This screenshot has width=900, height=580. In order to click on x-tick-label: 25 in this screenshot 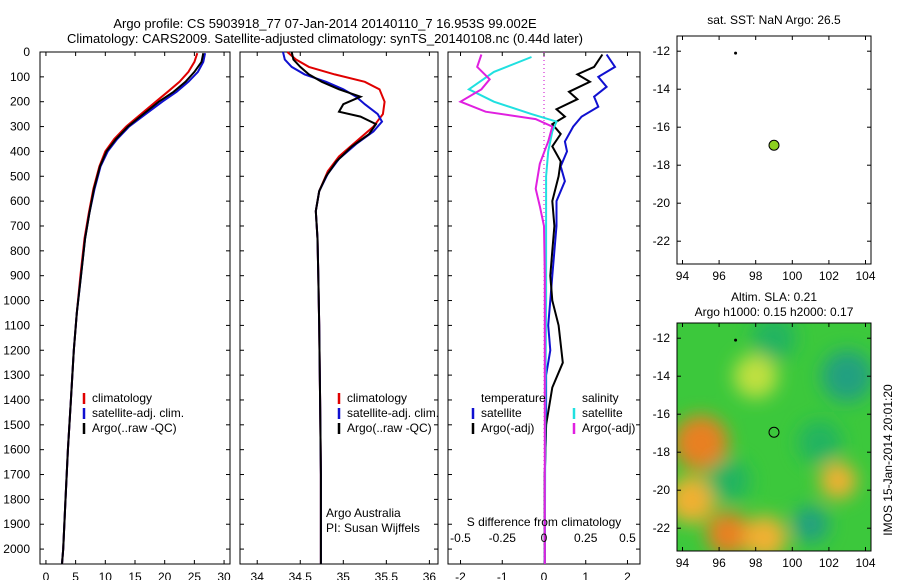, I will do `click(195, 575)`.